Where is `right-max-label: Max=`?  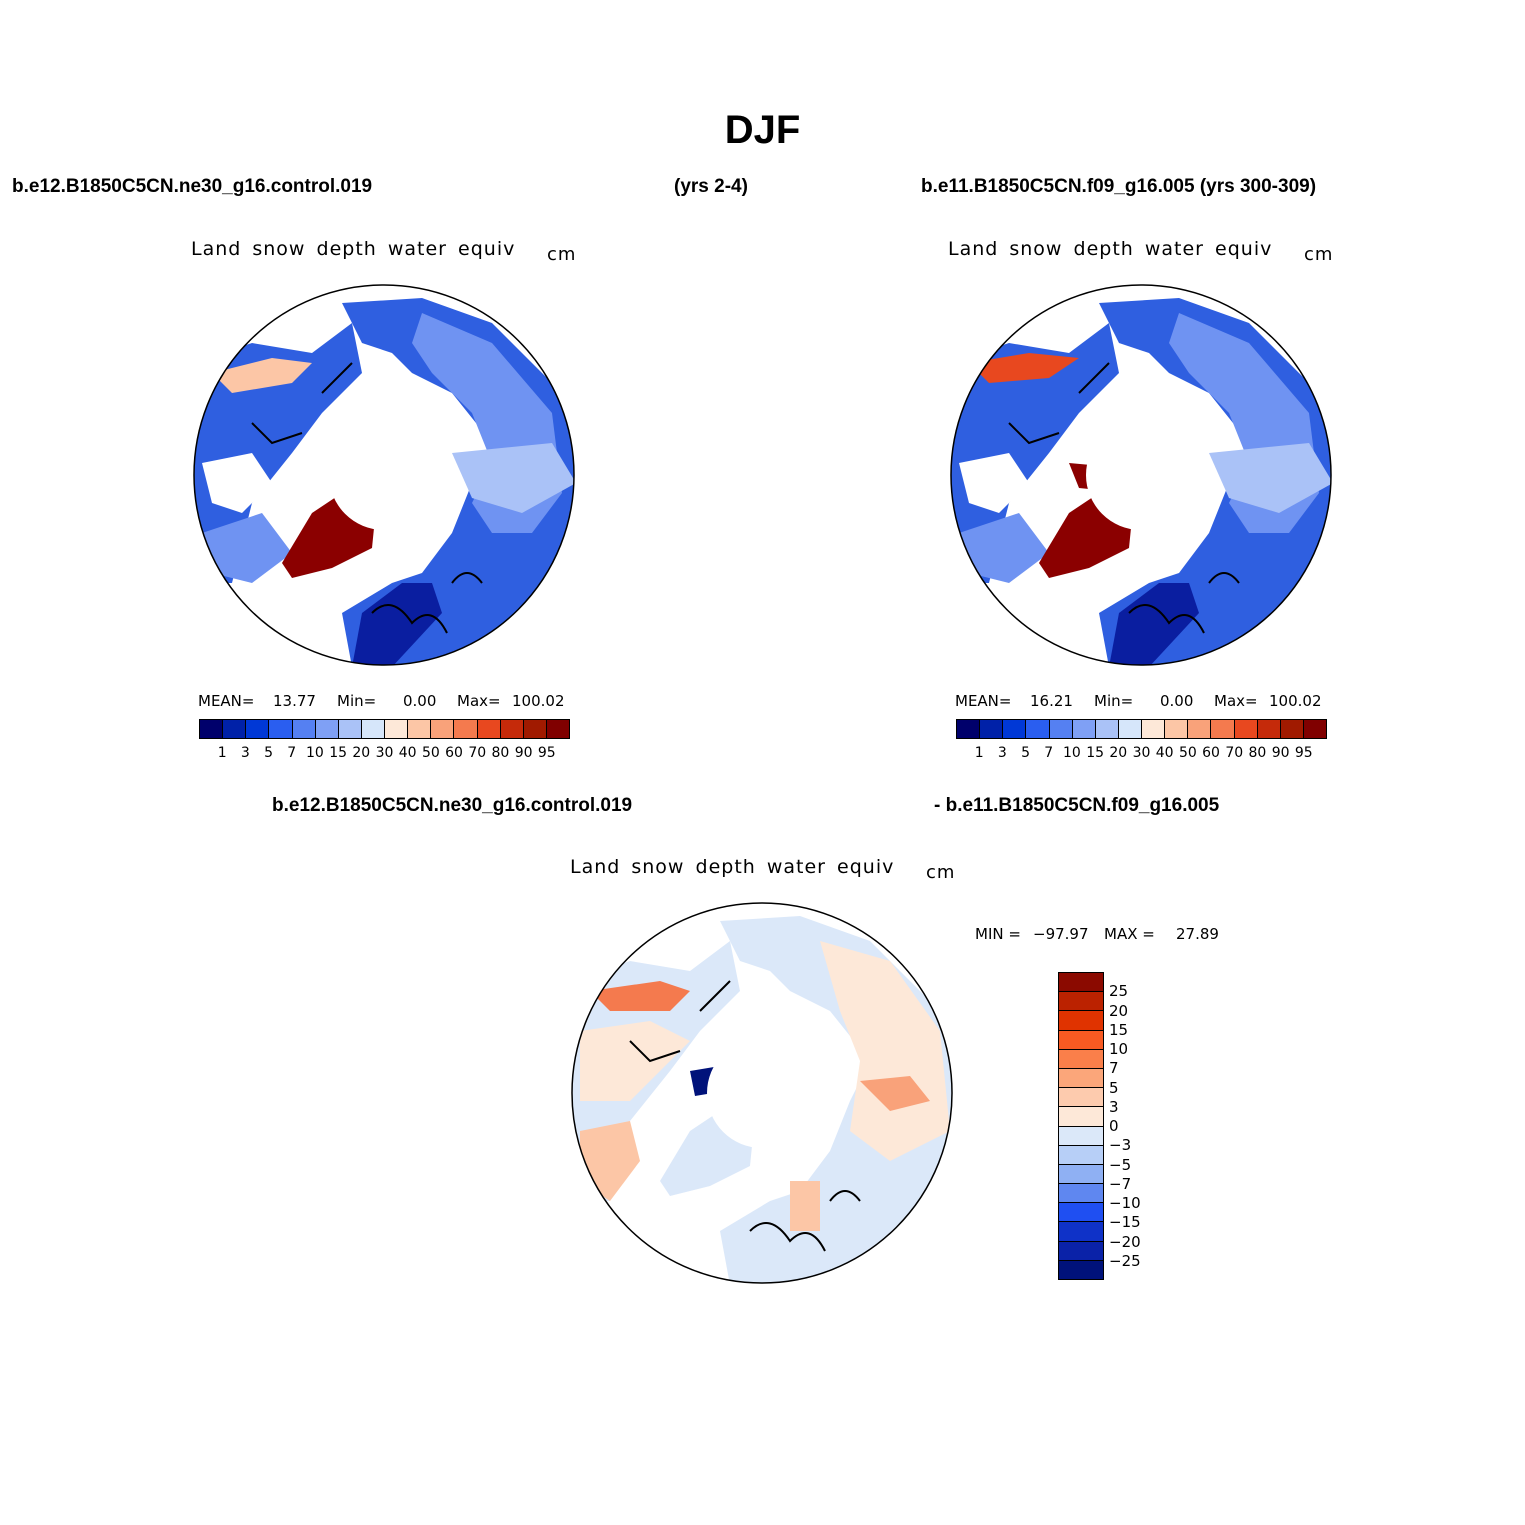
right-max-label: Max= is located at coordinates (1236, 701).